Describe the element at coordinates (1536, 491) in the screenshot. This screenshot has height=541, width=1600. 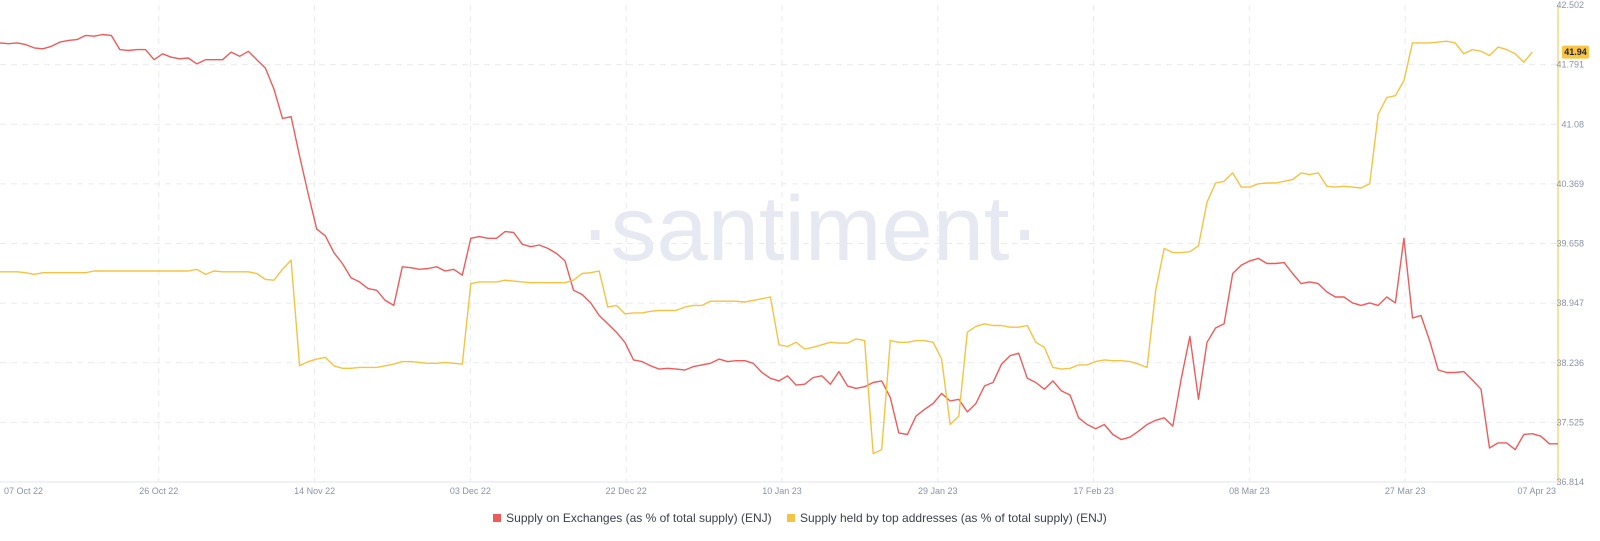
I see `x-tick-label: 07 Apr 23` at that location.